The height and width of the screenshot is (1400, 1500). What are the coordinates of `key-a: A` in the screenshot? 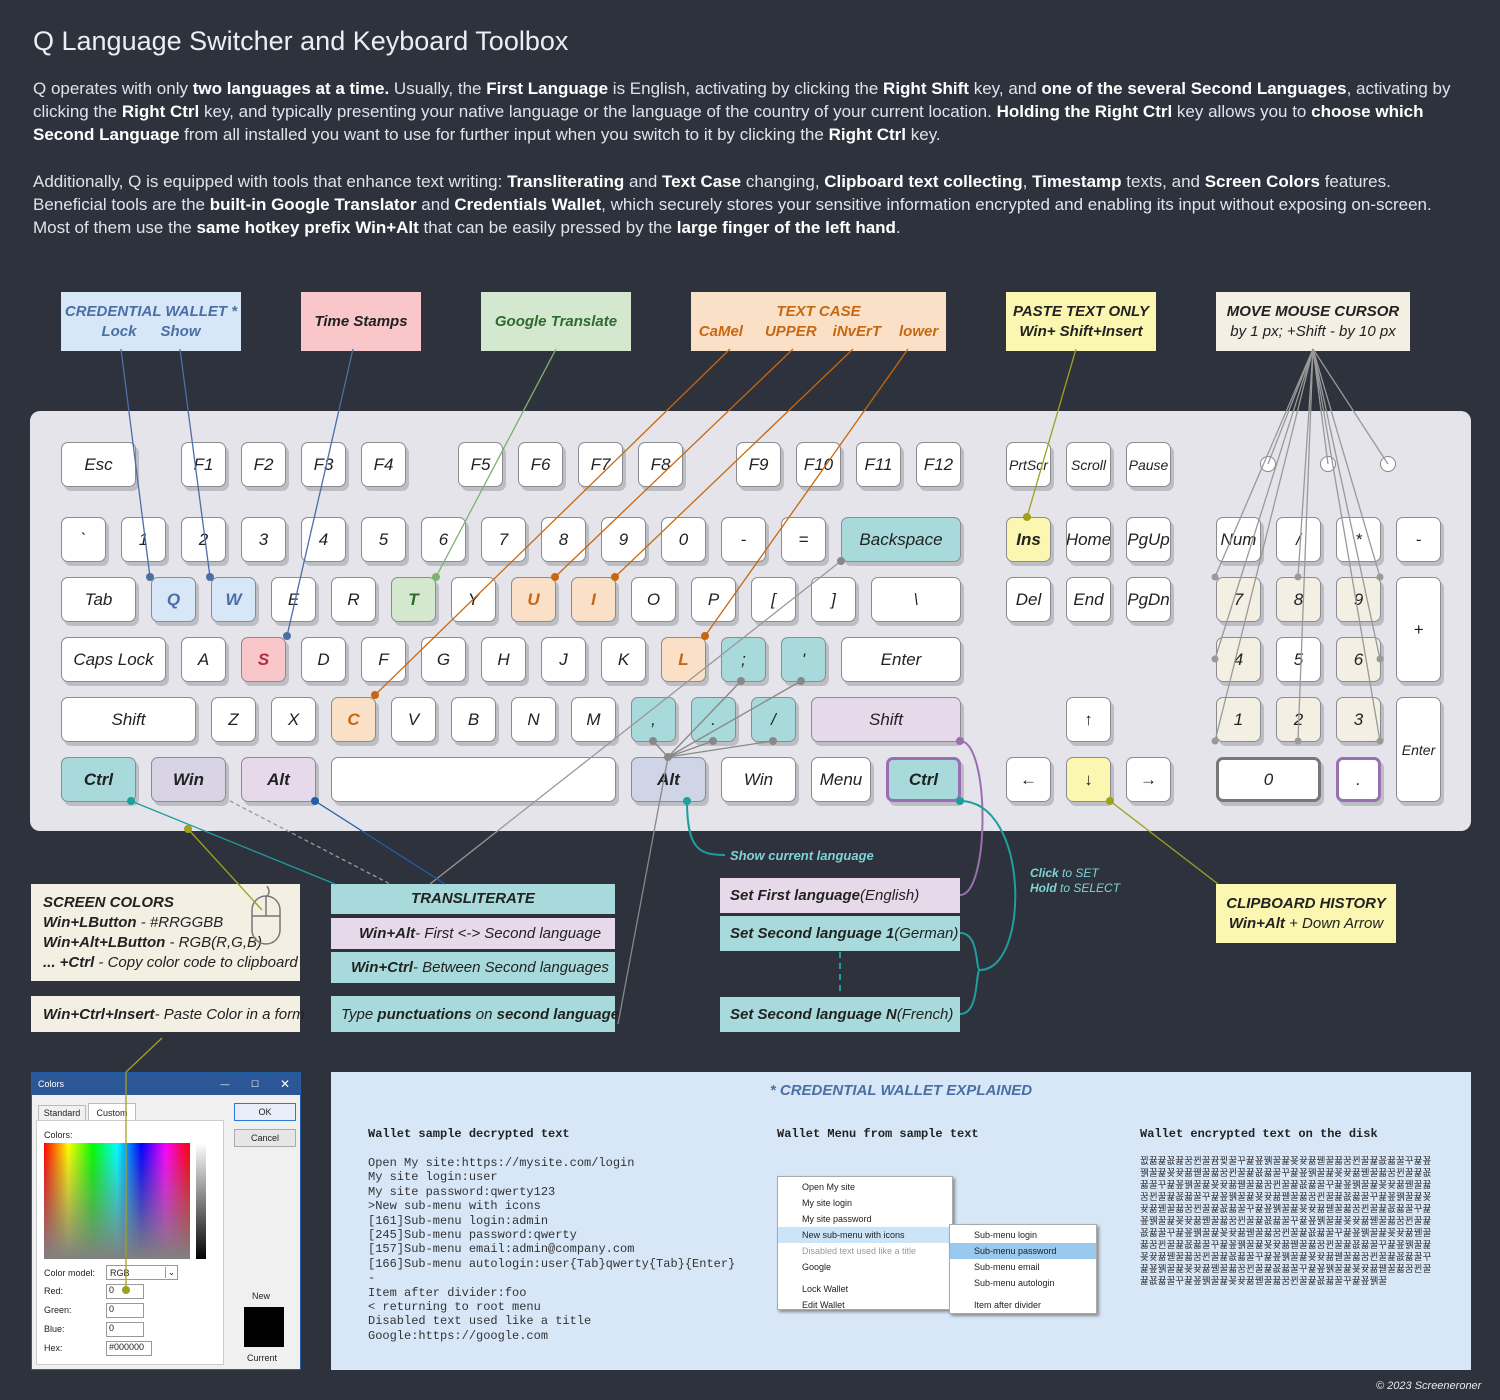 It's located at (203, 659).